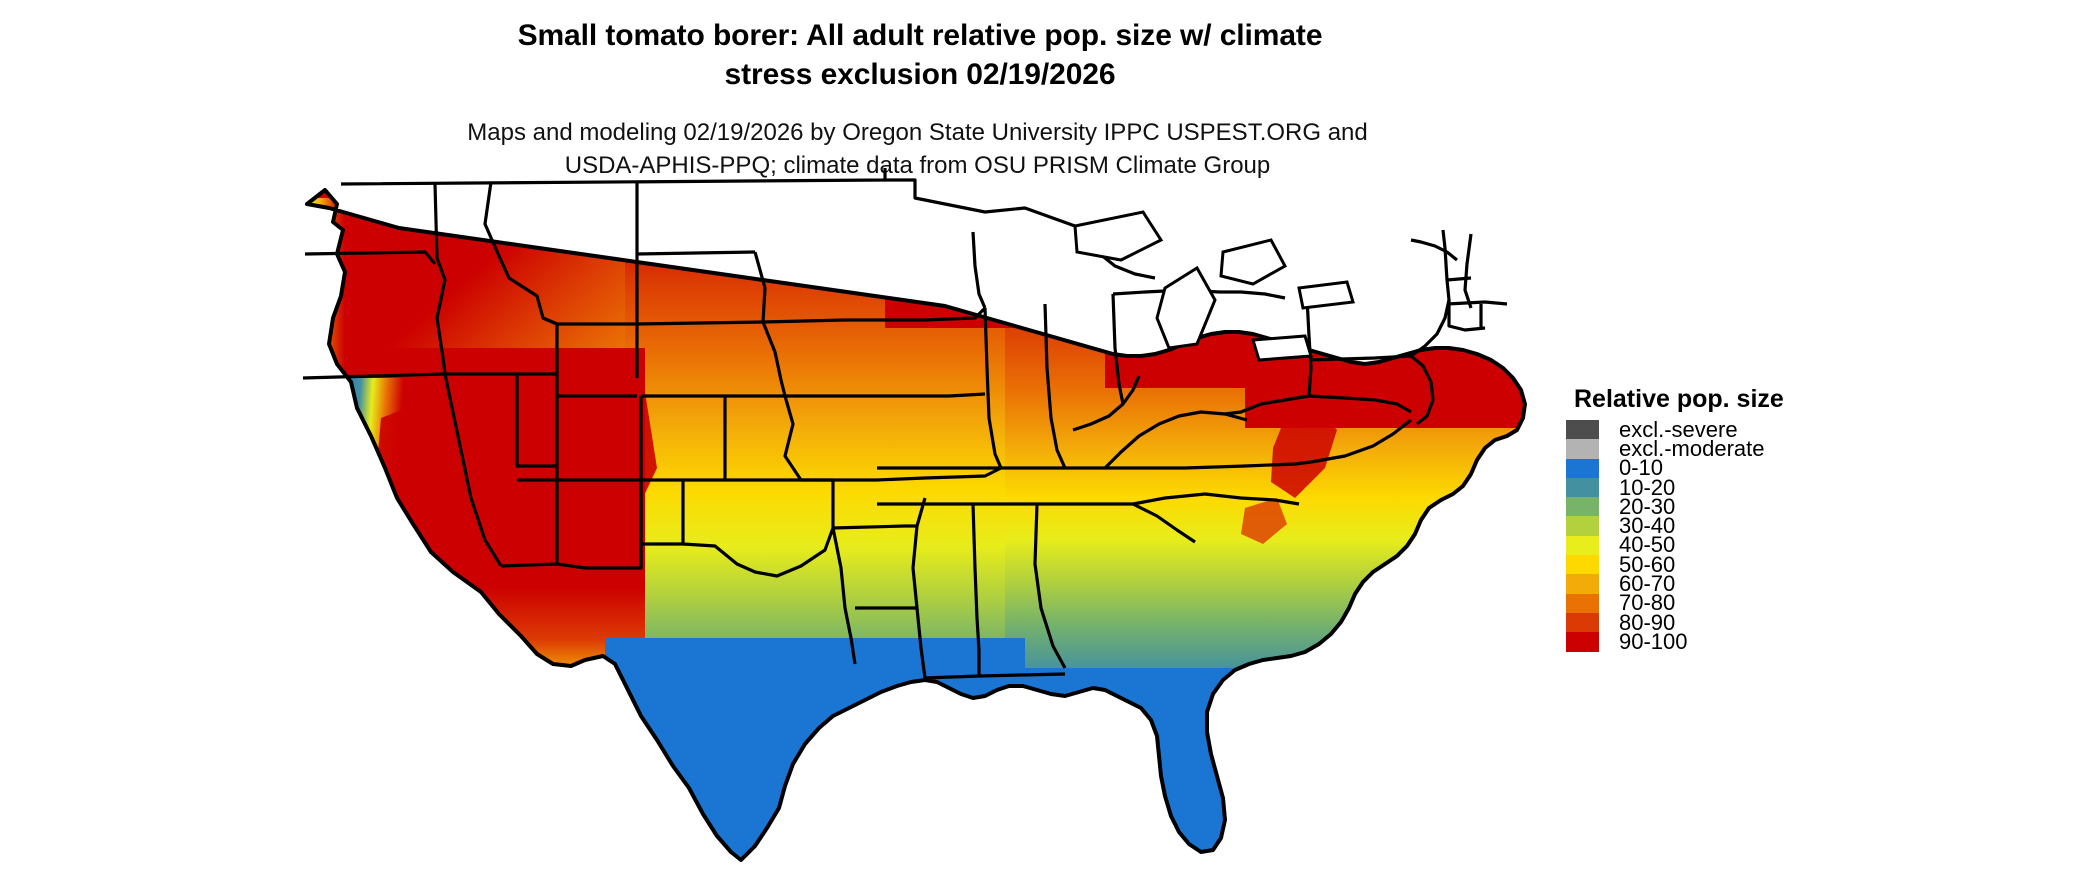 The width and height of the screenshot is (2100, 892). Describe the element at coordinates (815, 749) in the screenshot. I see `raster-texas-gulf` at that location.